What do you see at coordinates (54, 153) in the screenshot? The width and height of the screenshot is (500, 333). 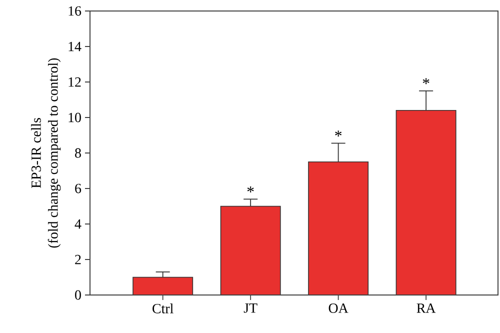 I see `text: (fold change compared to control)` at bounding box center [54, 153].